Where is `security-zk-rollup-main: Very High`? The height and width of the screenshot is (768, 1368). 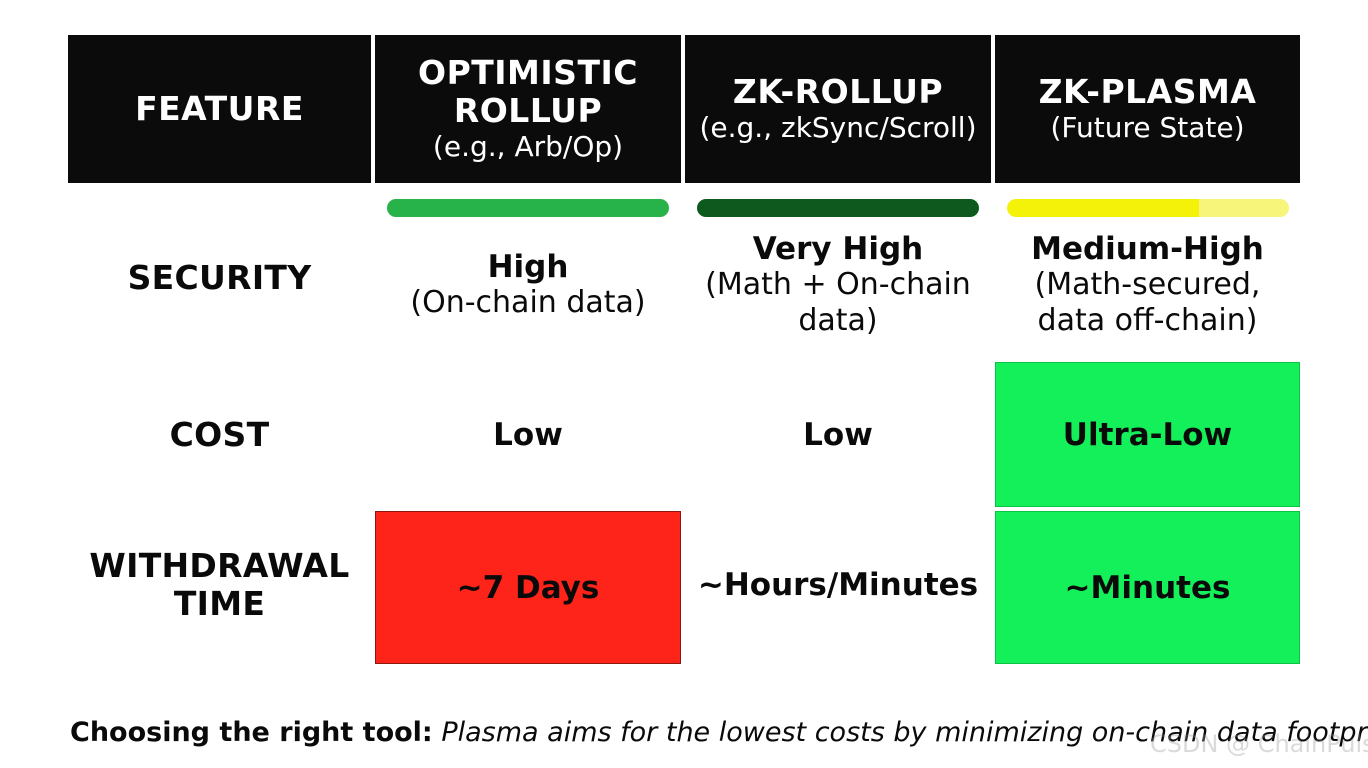
security-zk-rollup-main: Very High is located at coordinates (838, 249).